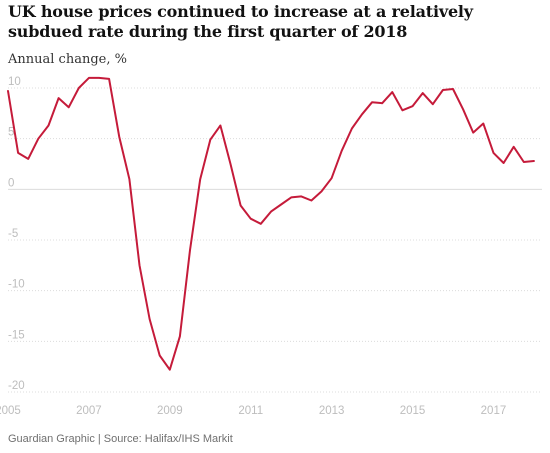  Describe the element at coordinates (89, 411) in the screenshot. I see `x-tick-label: 2007` at that location.